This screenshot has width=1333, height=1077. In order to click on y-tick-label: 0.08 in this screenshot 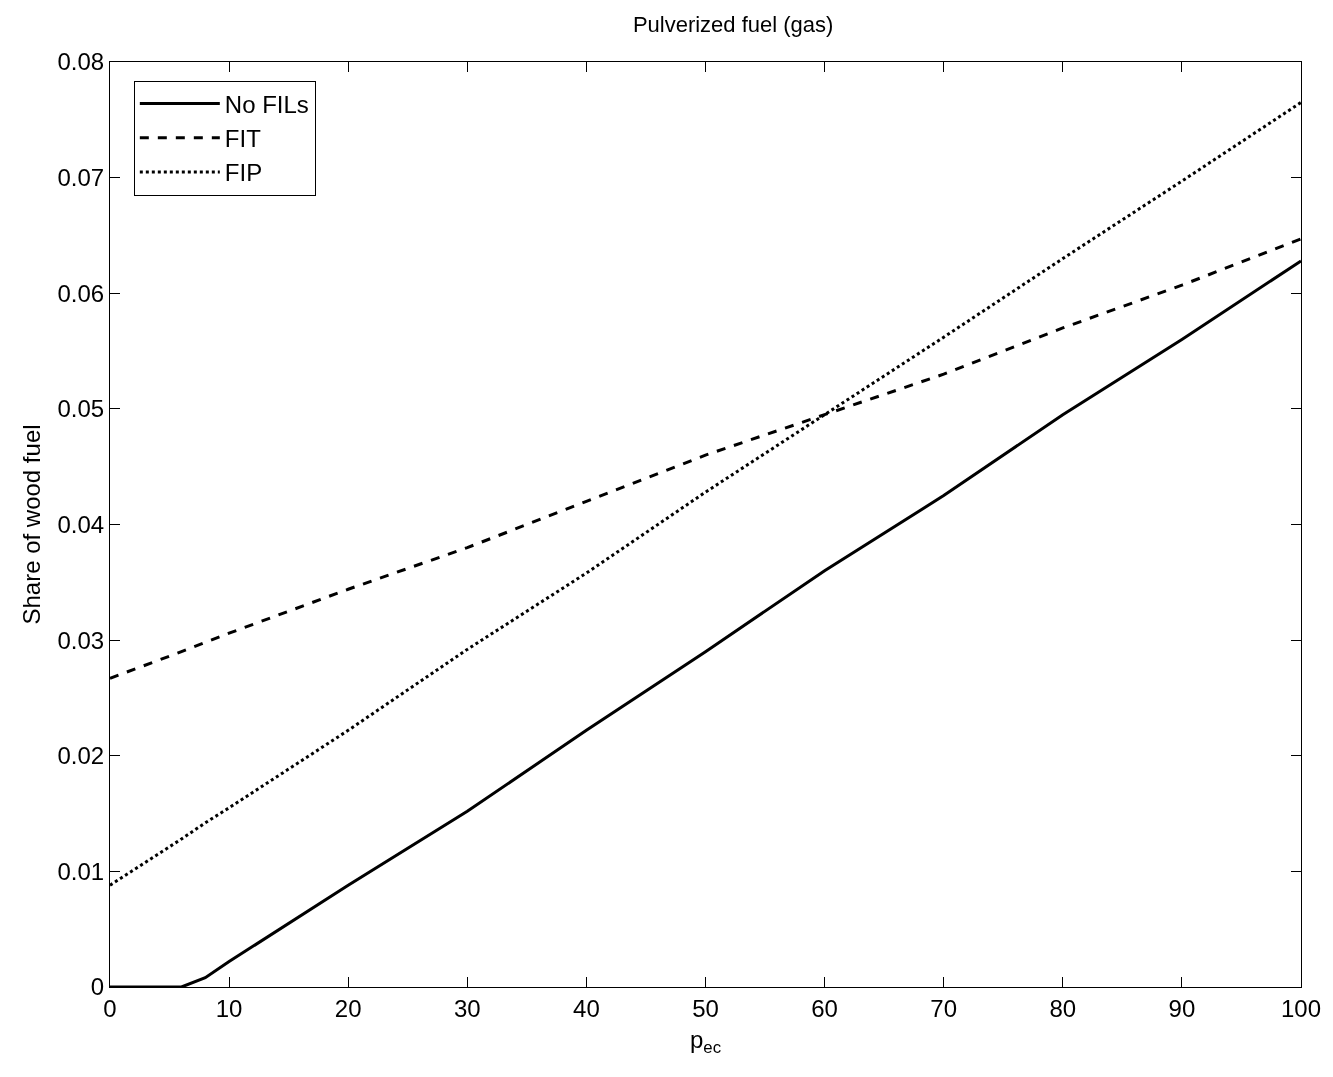, I will do `click(81, 62)`.